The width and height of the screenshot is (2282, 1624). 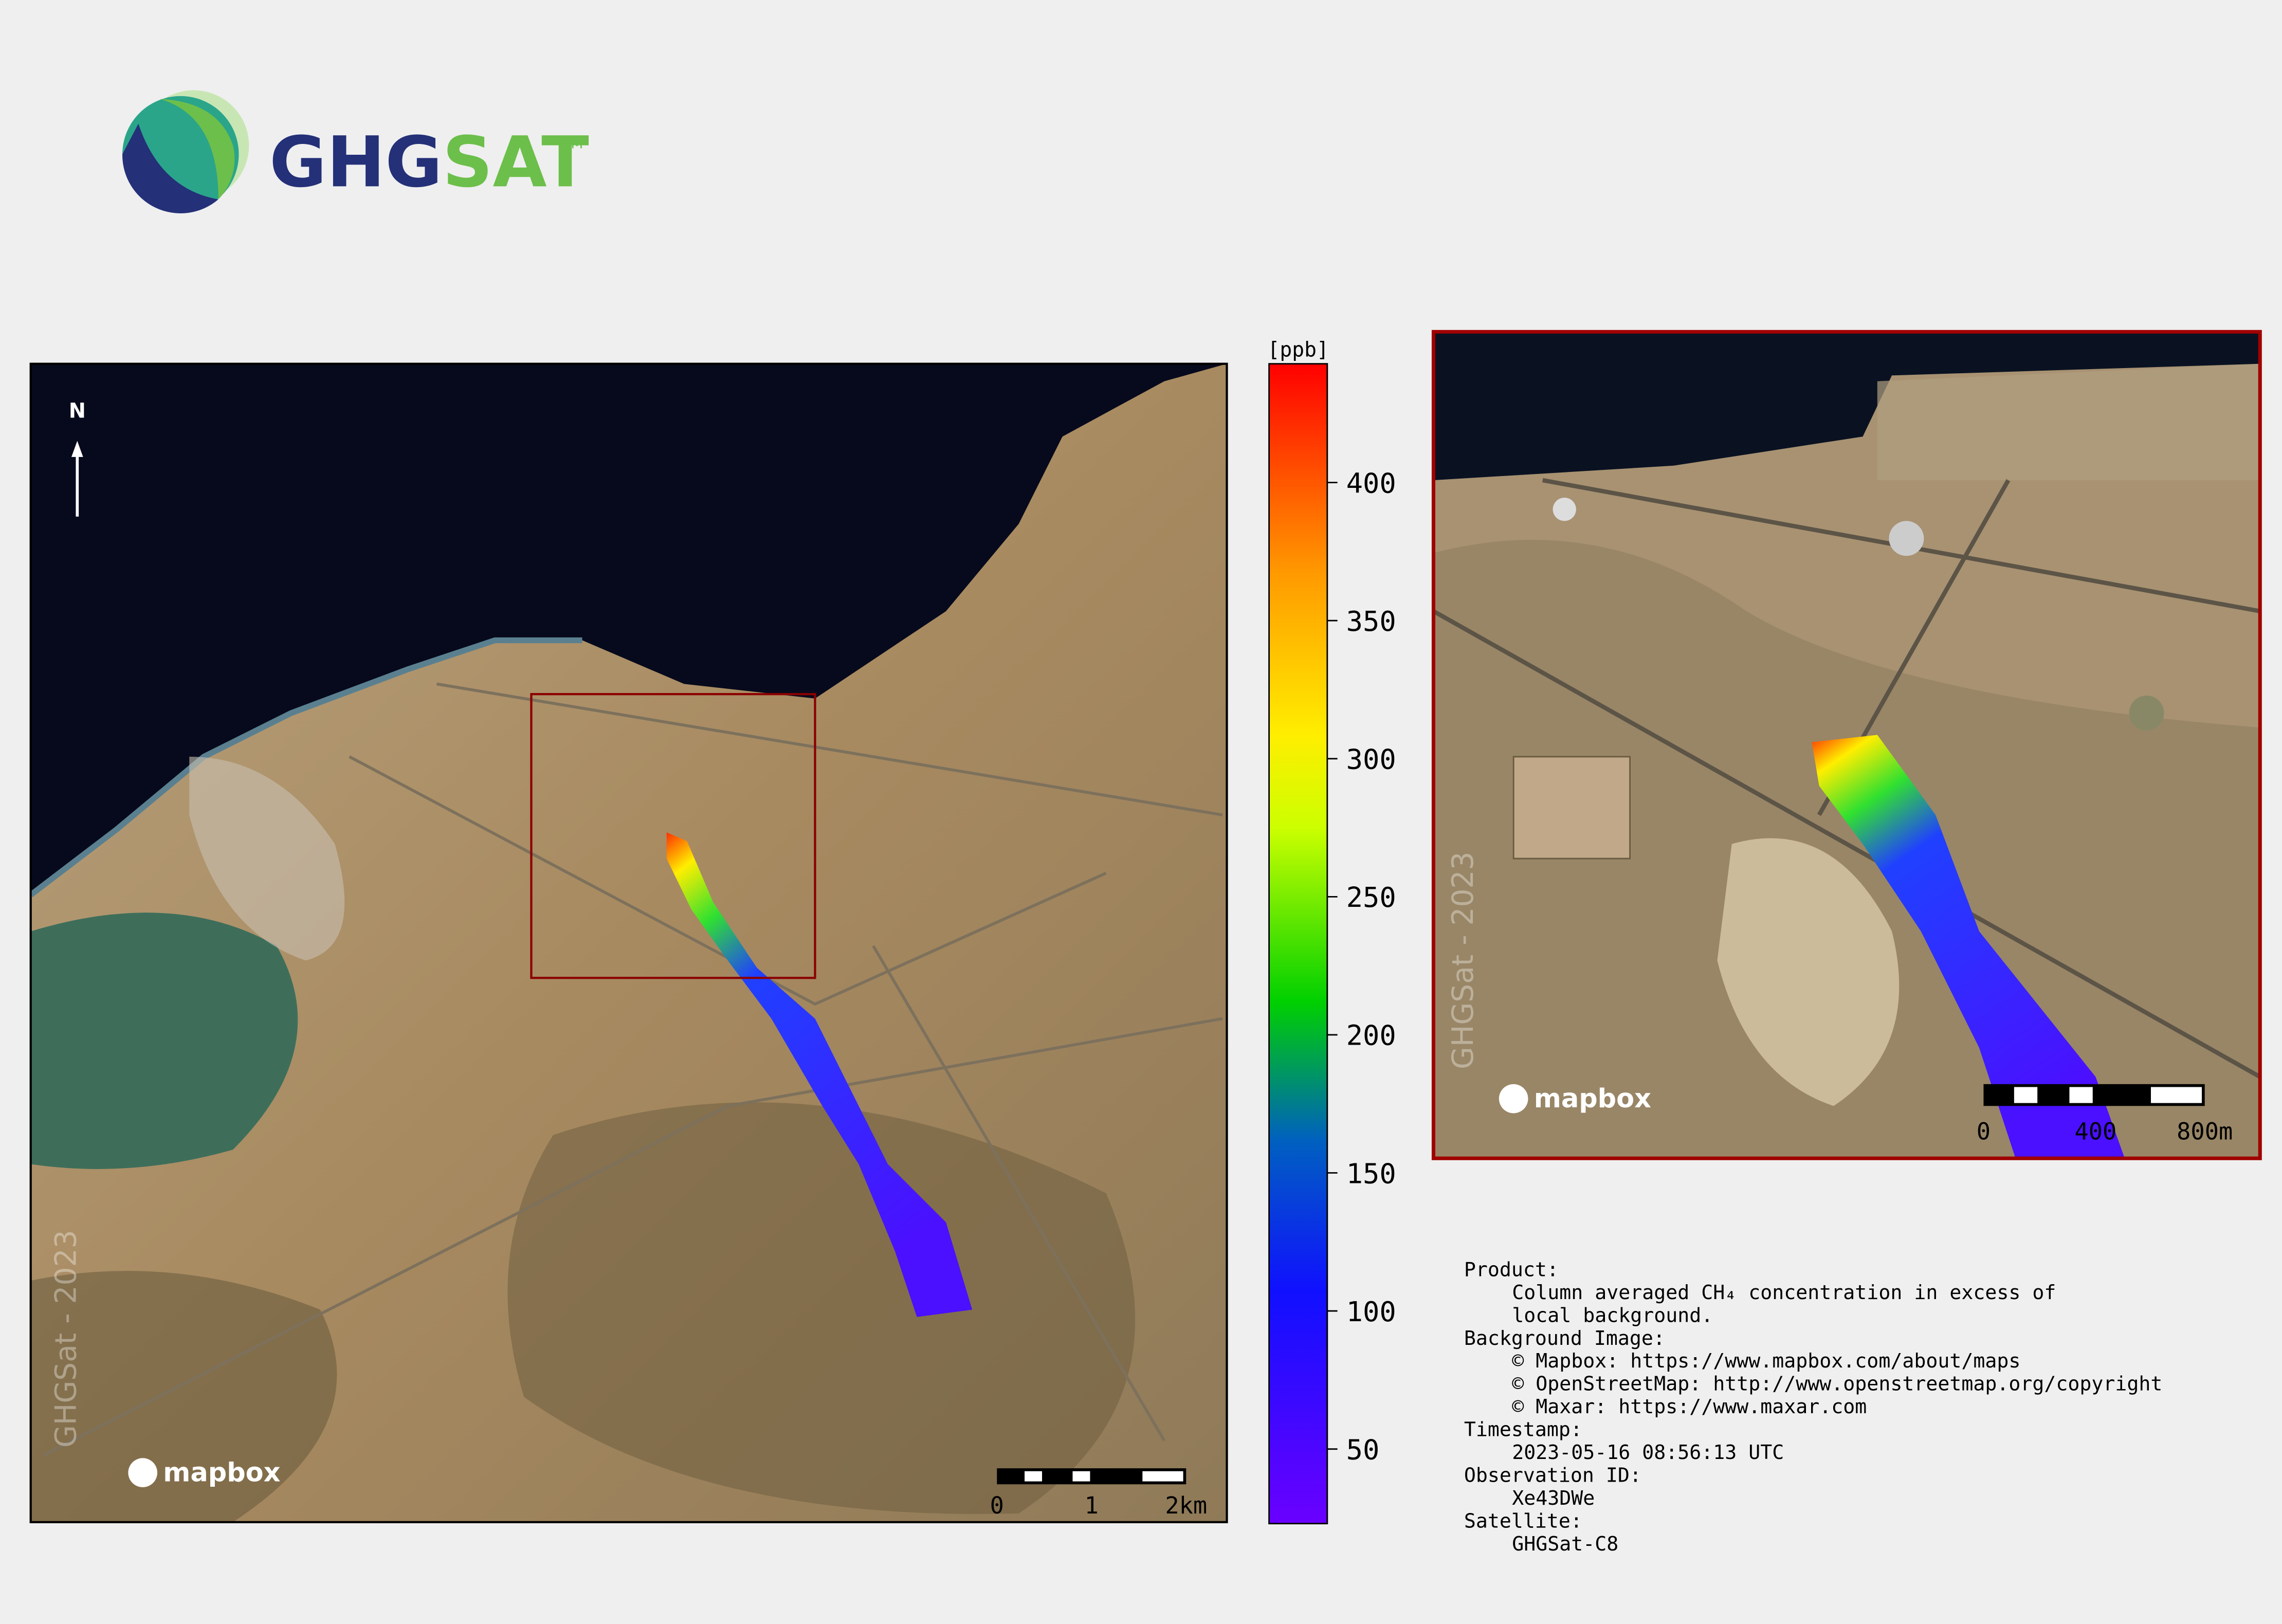 I want to click on logo-tm: TM, so click(x=572, y=143).